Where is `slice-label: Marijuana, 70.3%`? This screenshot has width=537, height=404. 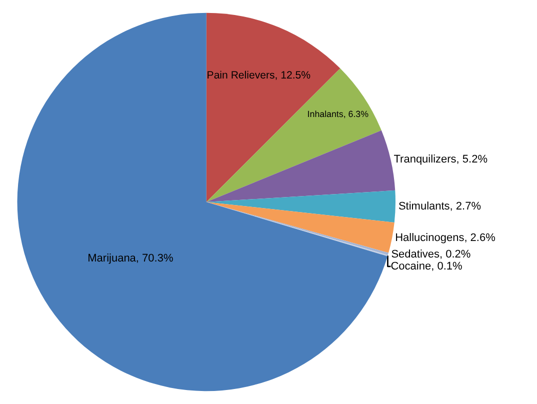
slice-label: Marijuana, 70.3% is located at coordinates (131, 258).